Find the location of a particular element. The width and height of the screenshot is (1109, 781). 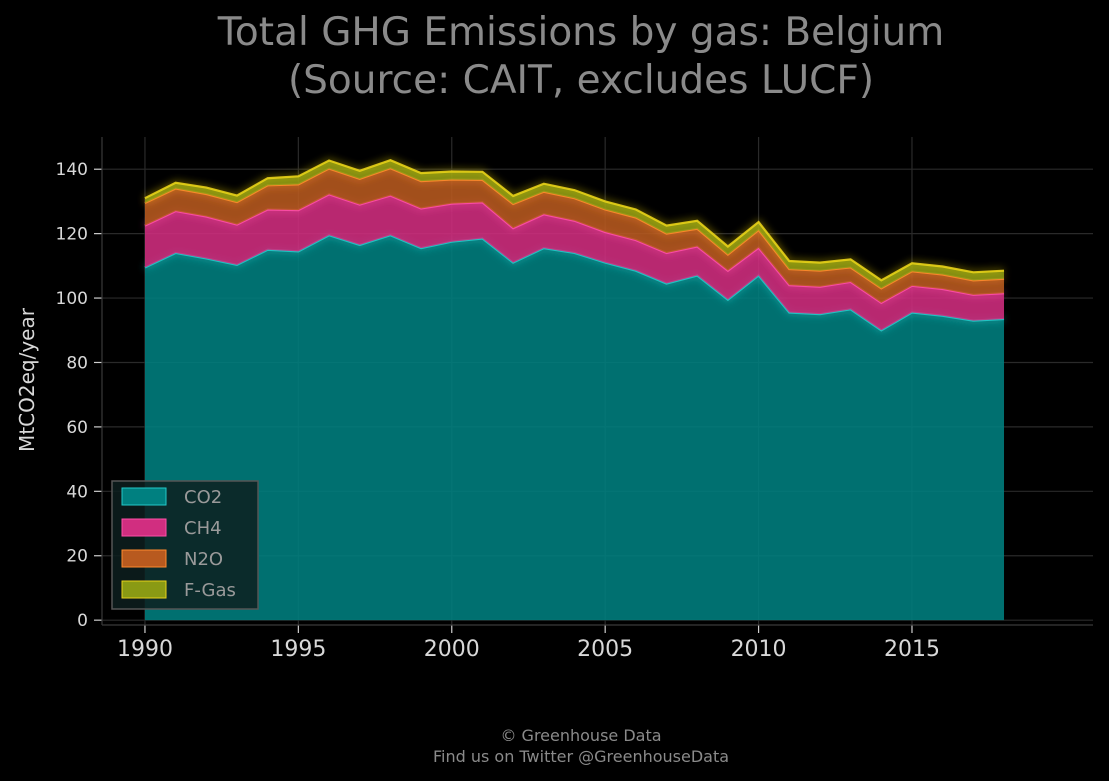

x-tick-label: 2005 is located at coordinates (605, 649).